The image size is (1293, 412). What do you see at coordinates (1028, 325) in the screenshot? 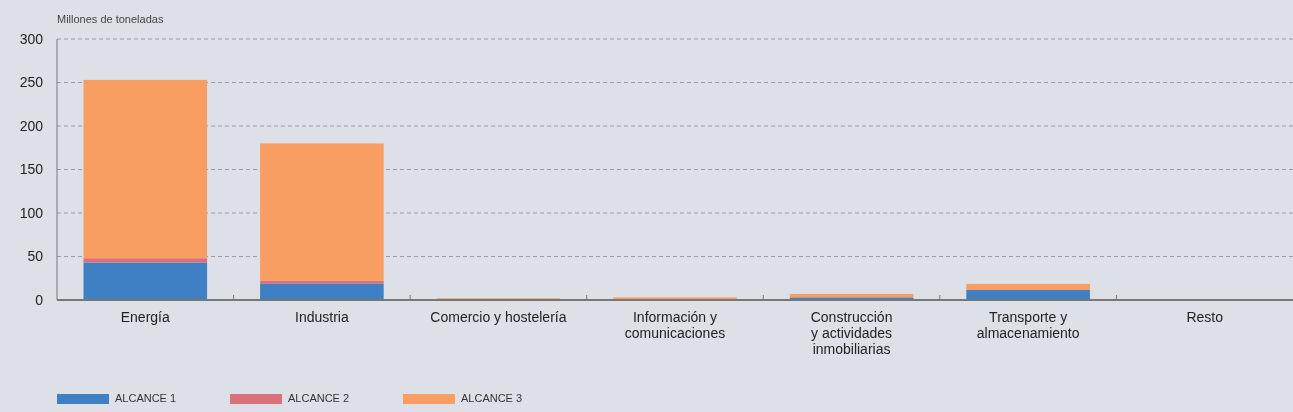
I see `x-tick-label: Transporte y almacenamiento` at bounding box center [1028, 325].